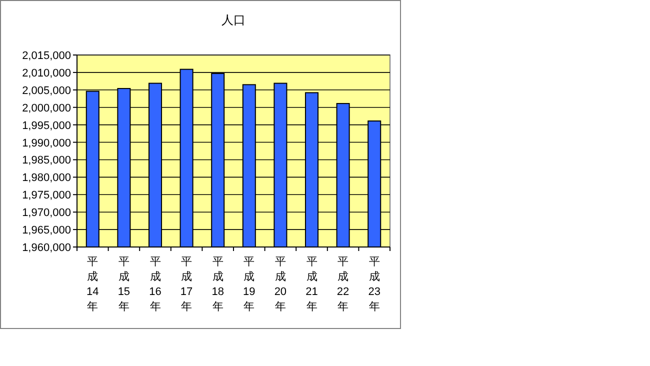 The height and width of the screenshot is (366, 650). What do you see at coordinates (46, 90) in the screenshot?
I see `y-tick-label: 2,005,000` at bounding box center [46, 90].